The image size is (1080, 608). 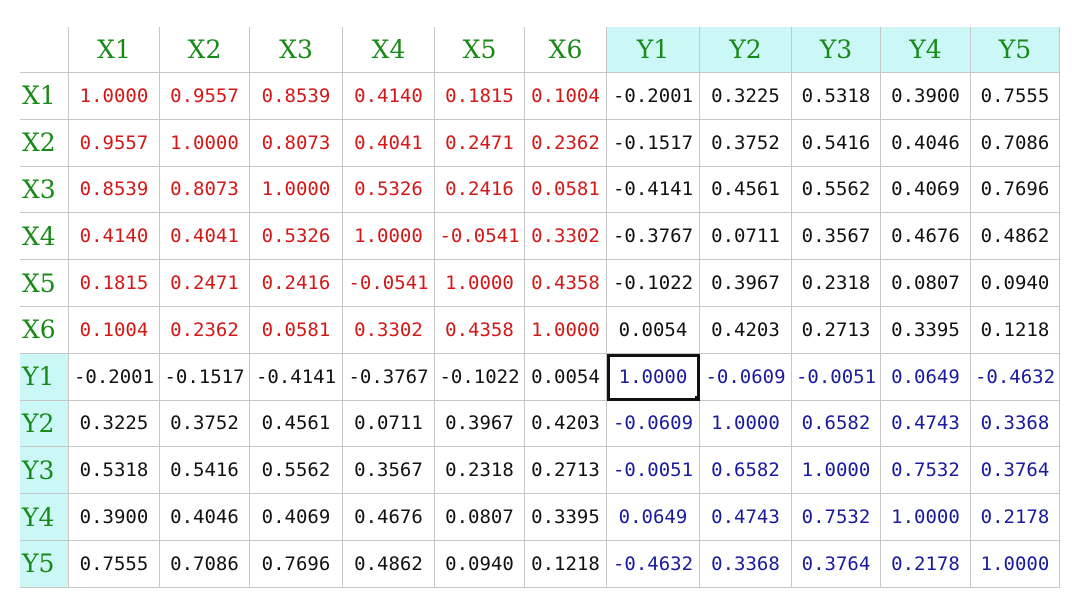 I want to click on cell-x2-x1: 0.9557, so click(x=114, y=143).